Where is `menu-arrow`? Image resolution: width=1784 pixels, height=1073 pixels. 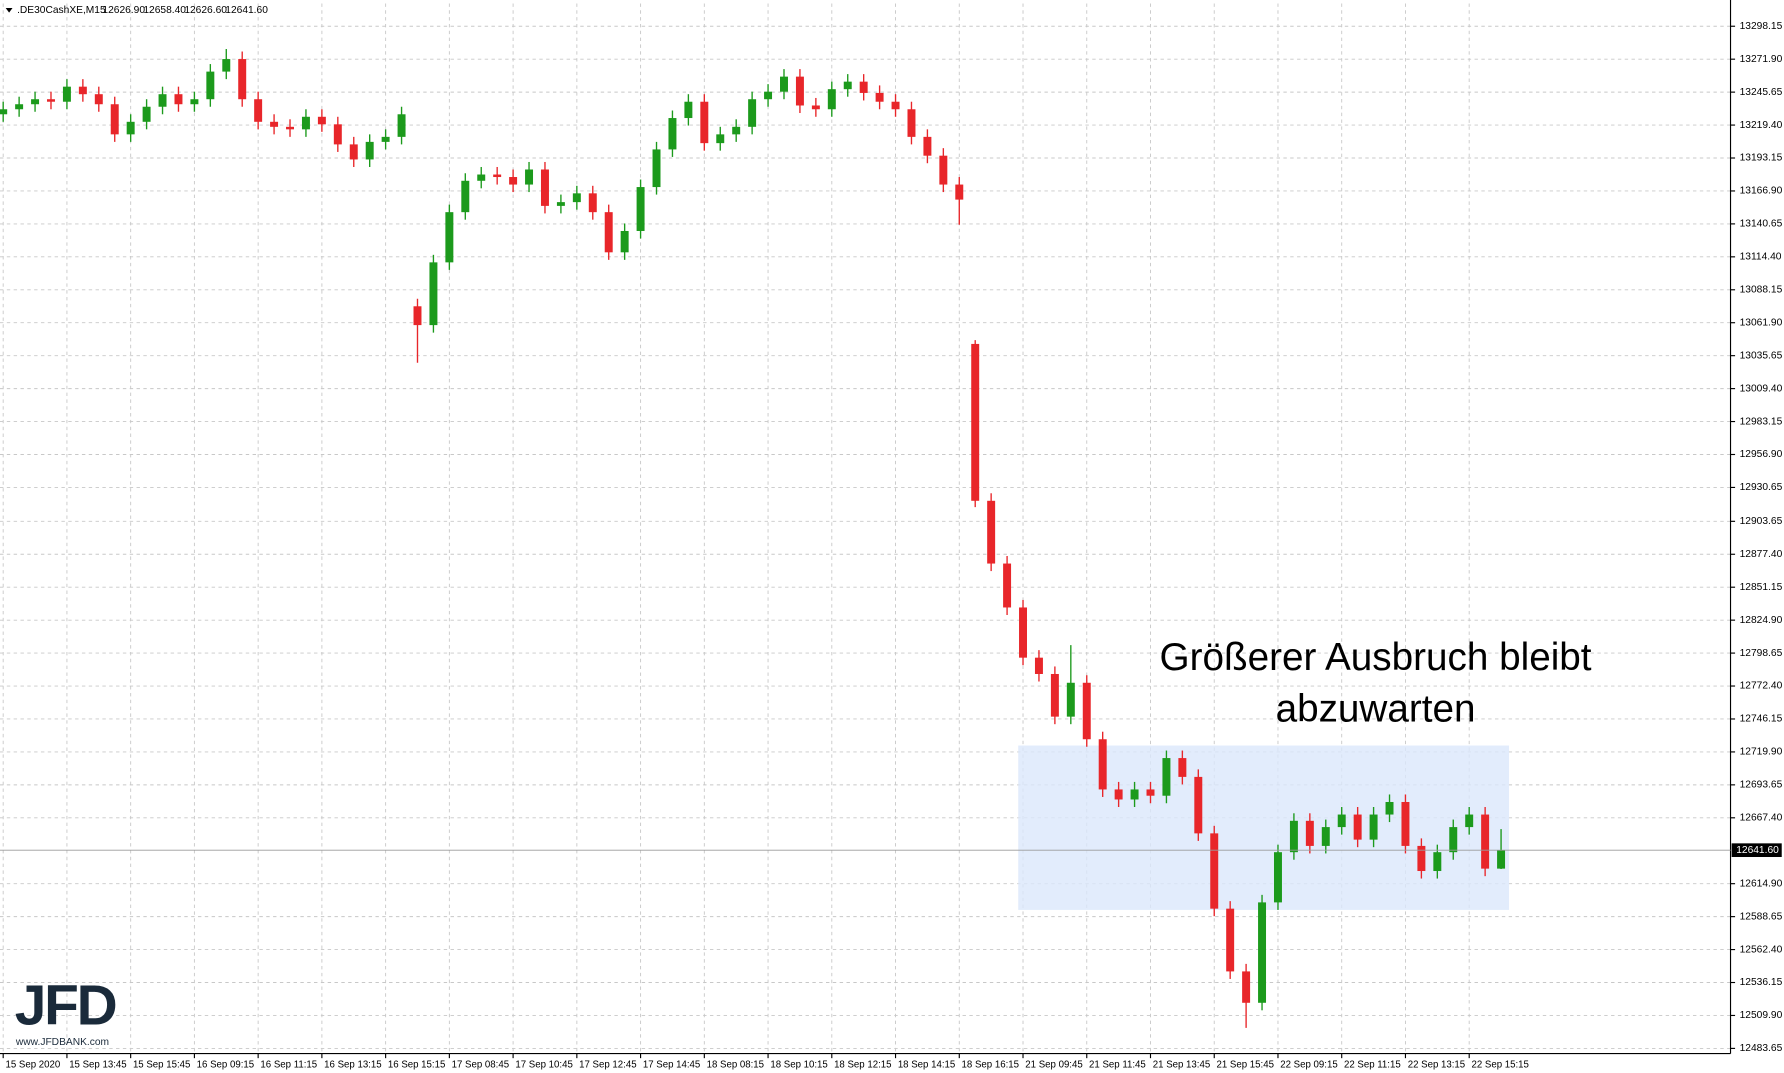 menu-arrow is located at coordinates (9, 10).